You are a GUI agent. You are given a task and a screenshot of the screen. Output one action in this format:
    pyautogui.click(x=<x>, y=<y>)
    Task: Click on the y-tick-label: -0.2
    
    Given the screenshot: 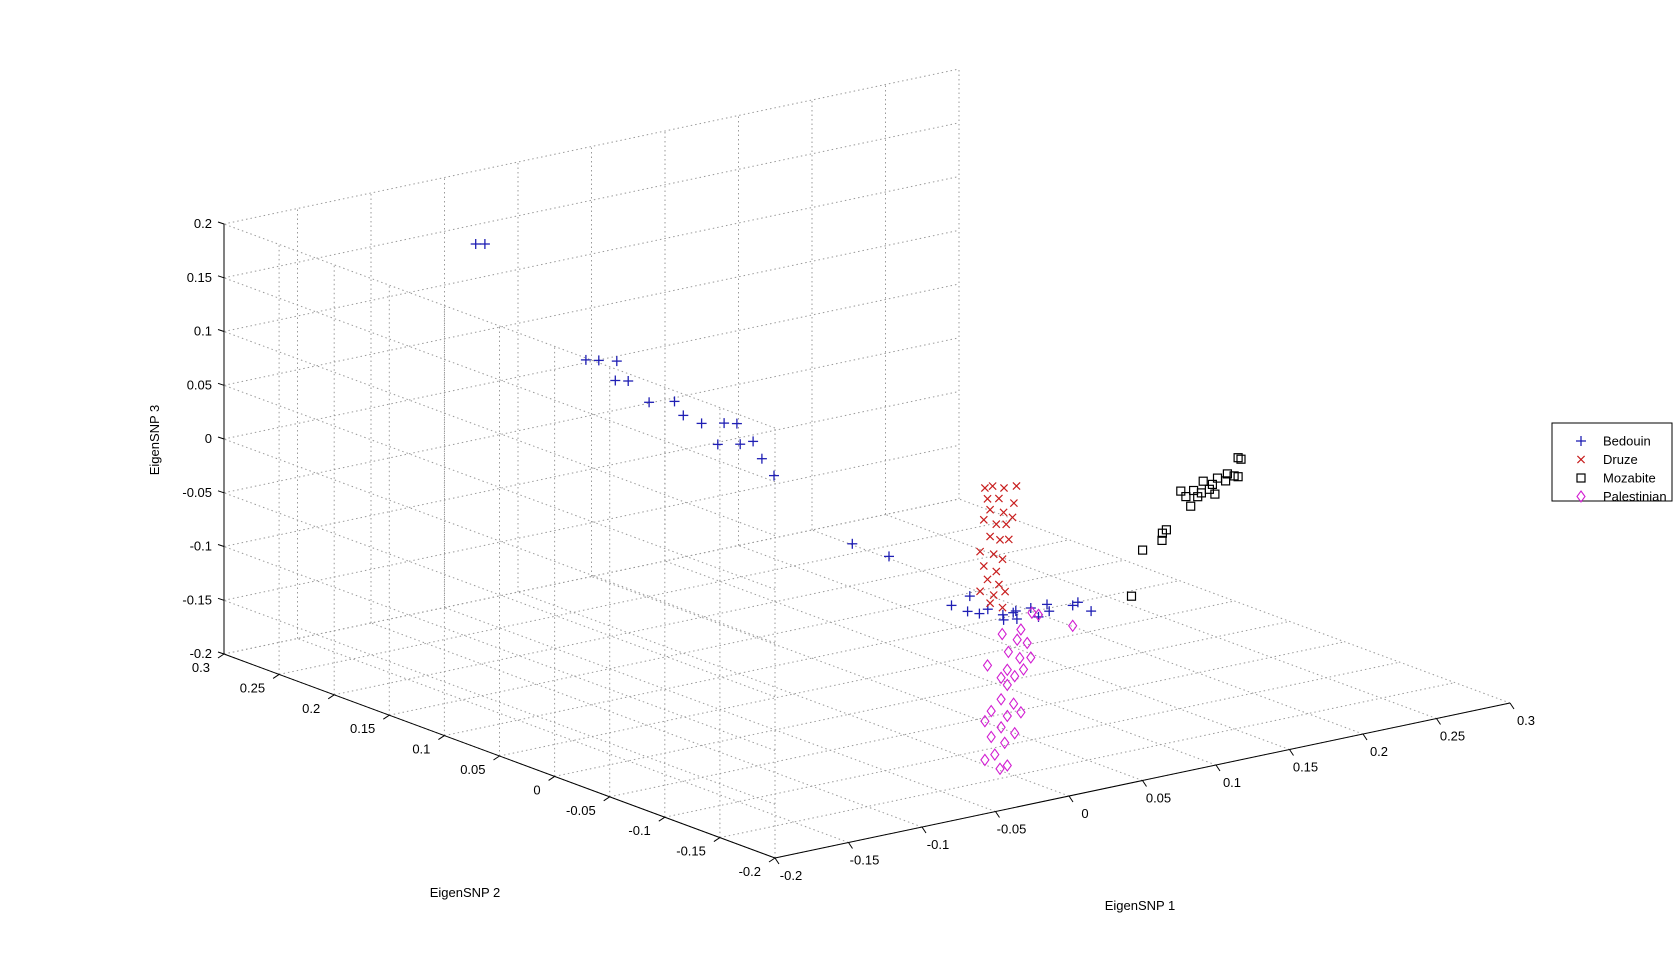 What is the action you would take?
    pyautogui.click(x=750, y=871)
    